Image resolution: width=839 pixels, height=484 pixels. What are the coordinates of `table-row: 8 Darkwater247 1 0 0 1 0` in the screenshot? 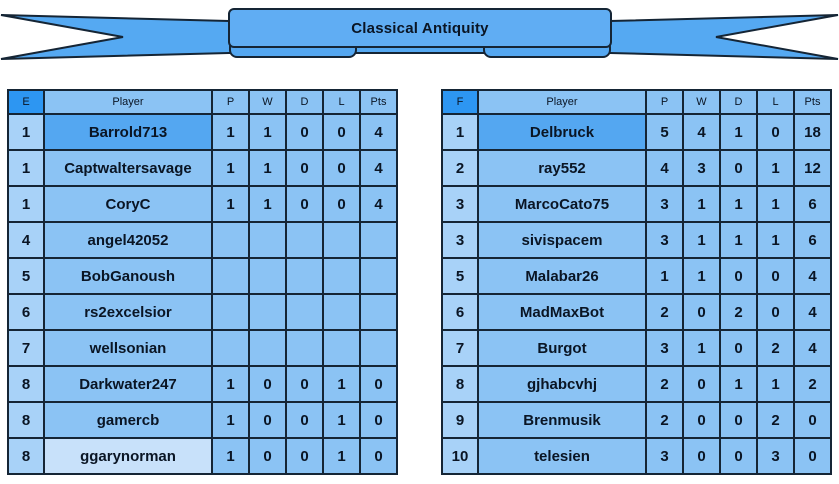 It's located at (202, 384).